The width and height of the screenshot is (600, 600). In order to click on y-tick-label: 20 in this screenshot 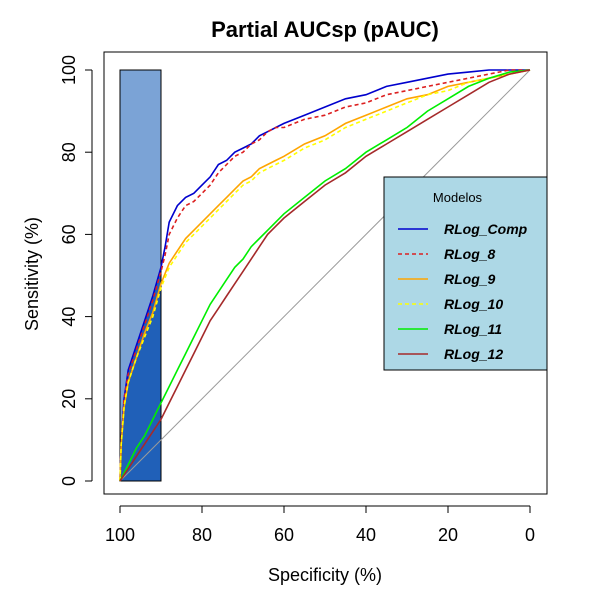, I will do `click(69, 399)`.